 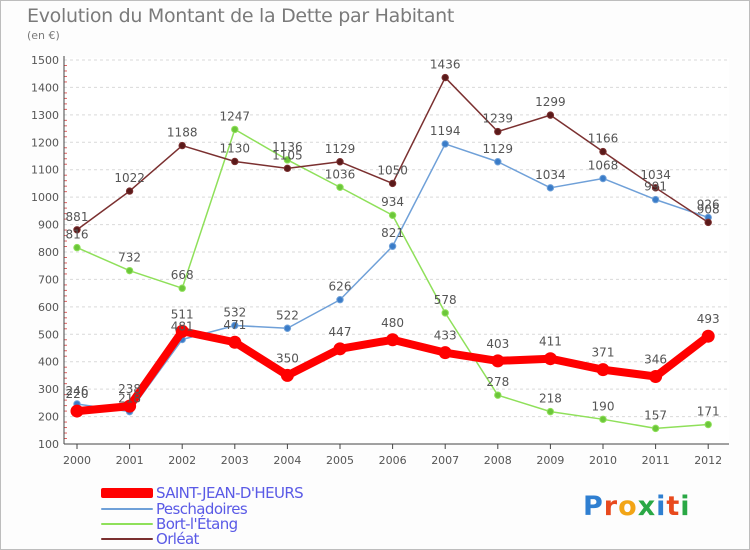 I want to click on legend-label-orleat: Orléat, so click(x=177, y=539).